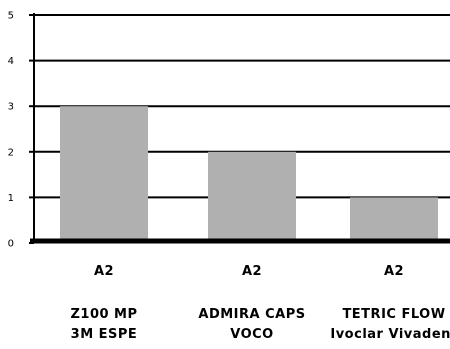 The height and width of the screenshot is (349, 450). I want to click on y-tick-label: 0, so click(11, 244).